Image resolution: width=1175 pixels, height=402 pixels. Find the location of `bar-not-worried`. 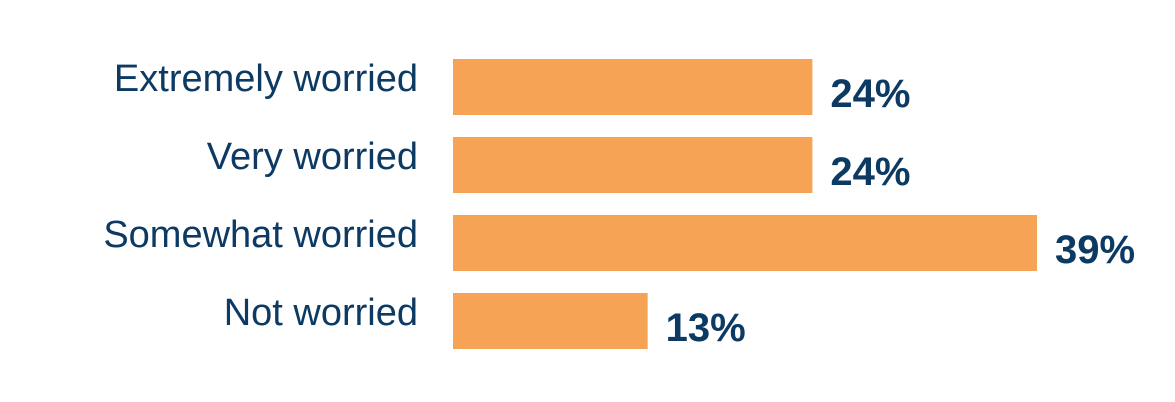

bar-not-worried is located at coordinates (550, 321).